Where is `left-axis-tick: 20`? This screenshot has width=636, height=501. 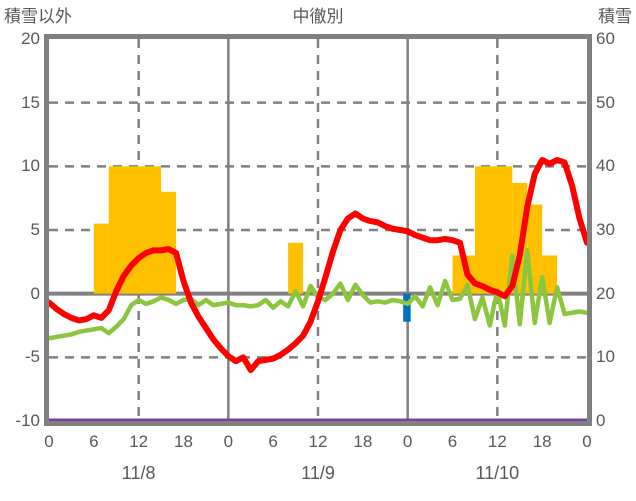
left-axis-tick: 20 is located at coordinates (30, 38).